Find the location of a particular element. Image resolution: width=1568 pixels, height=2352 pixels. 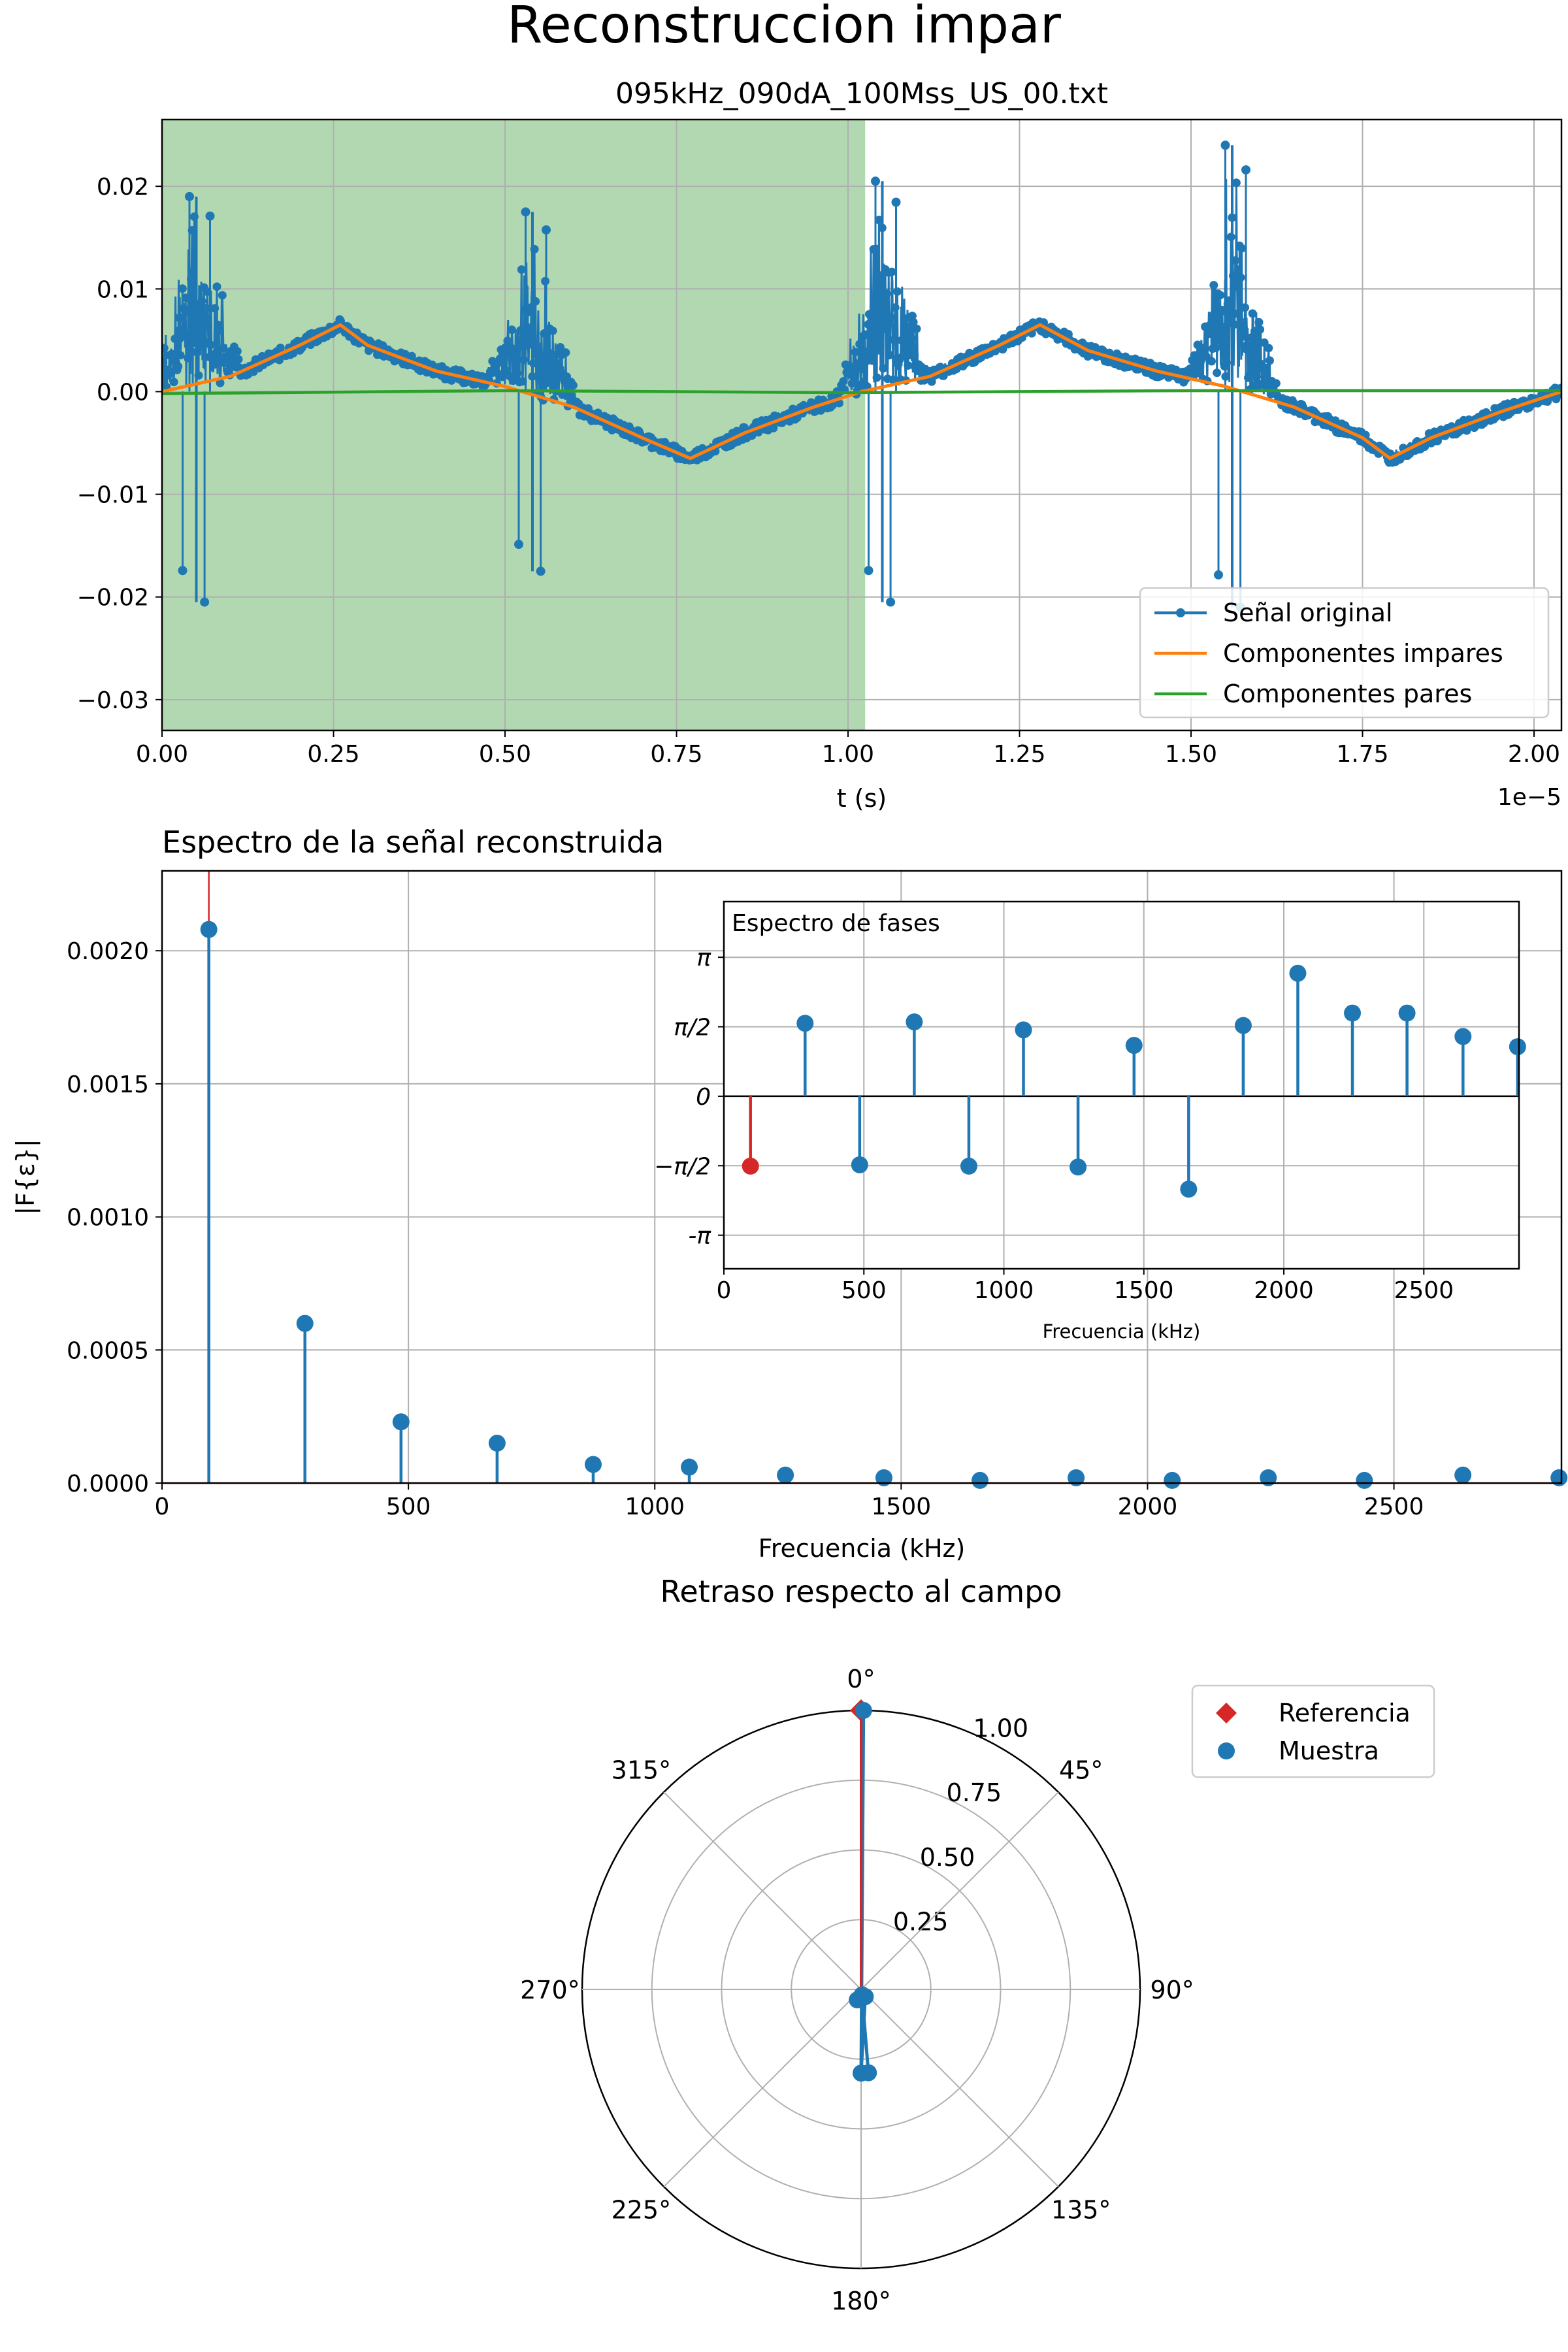

polar-theta-label: 315° is located at coordinates (642, 1770).